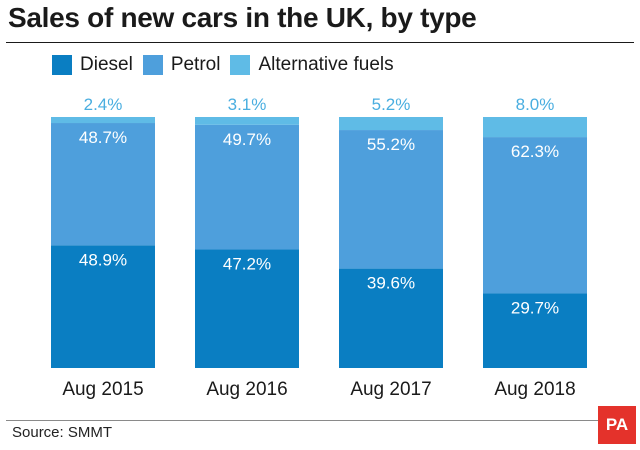  I want to click on legend-label-diesel: Diesel, so click(106, 64).